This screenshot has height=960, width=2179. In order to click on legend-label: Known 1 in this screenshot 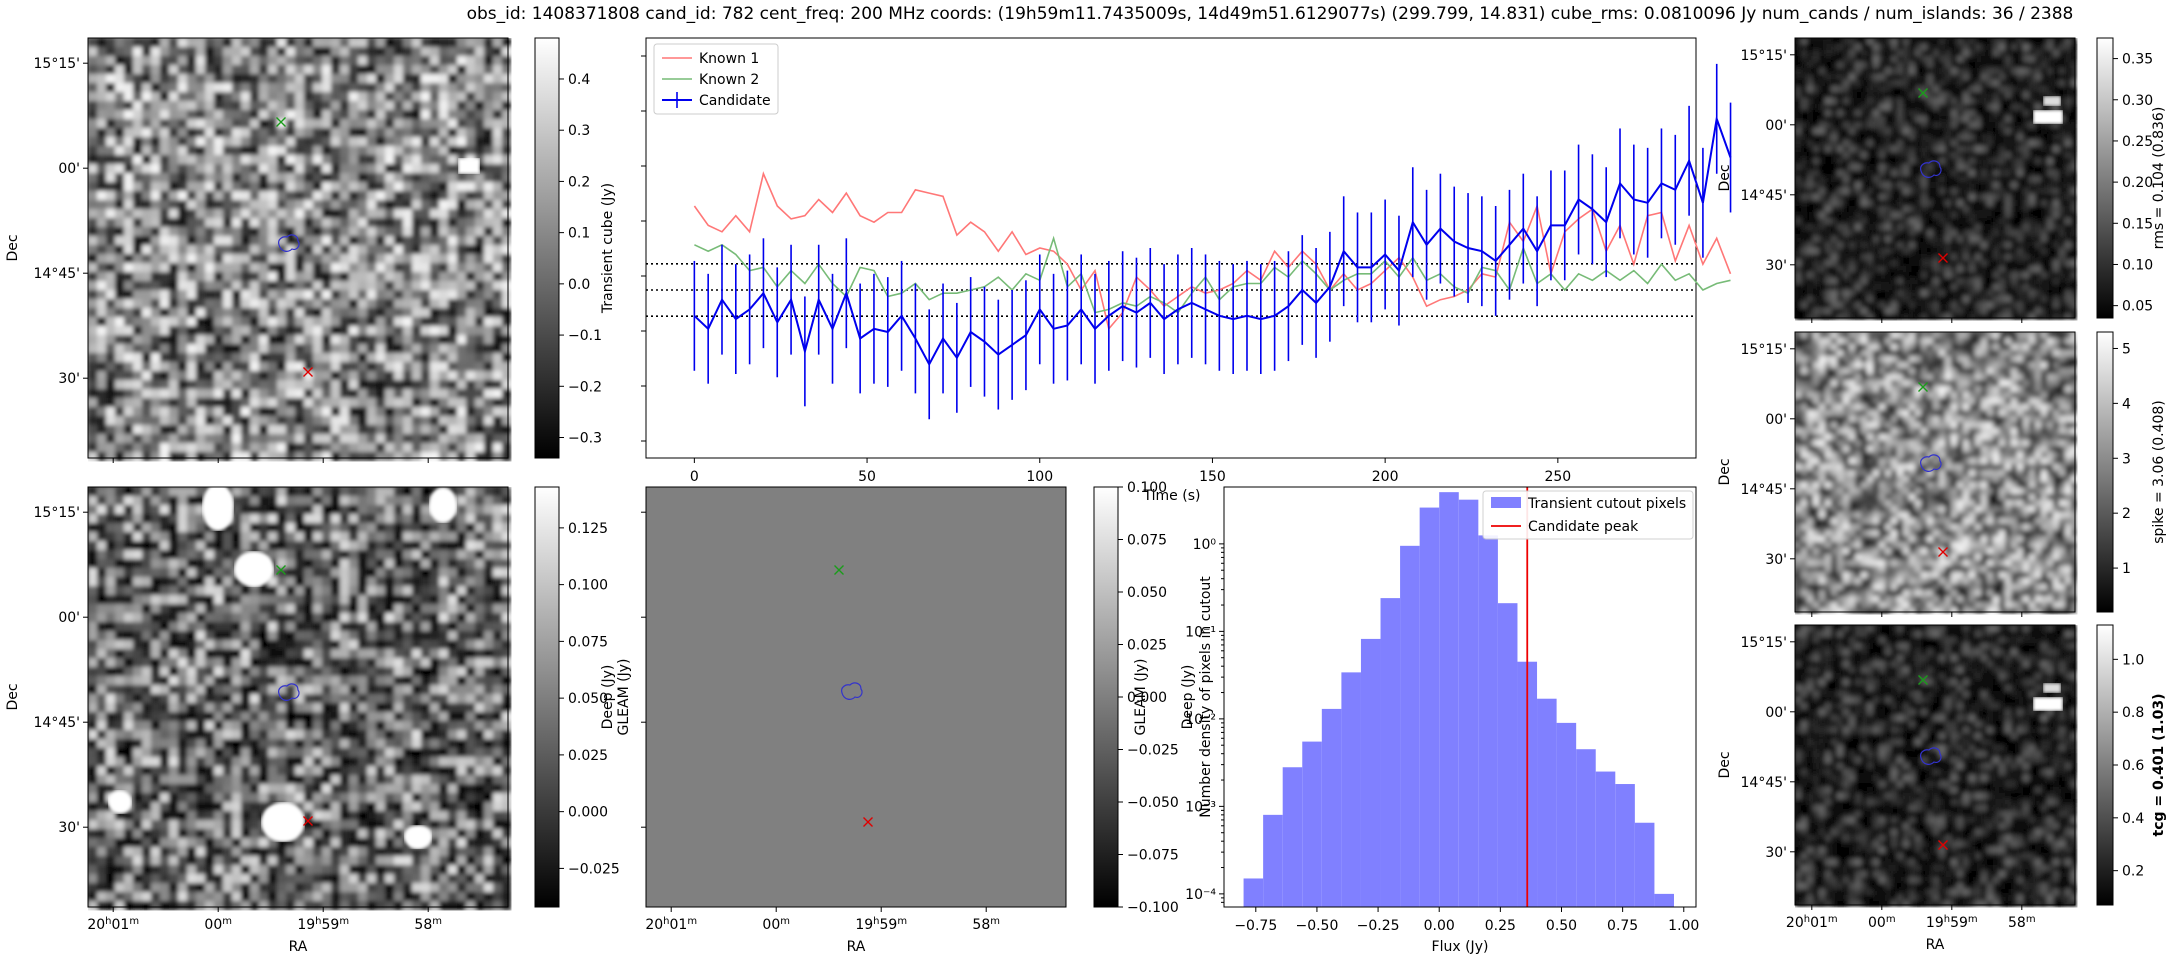, I will do `click(729, 59)`.